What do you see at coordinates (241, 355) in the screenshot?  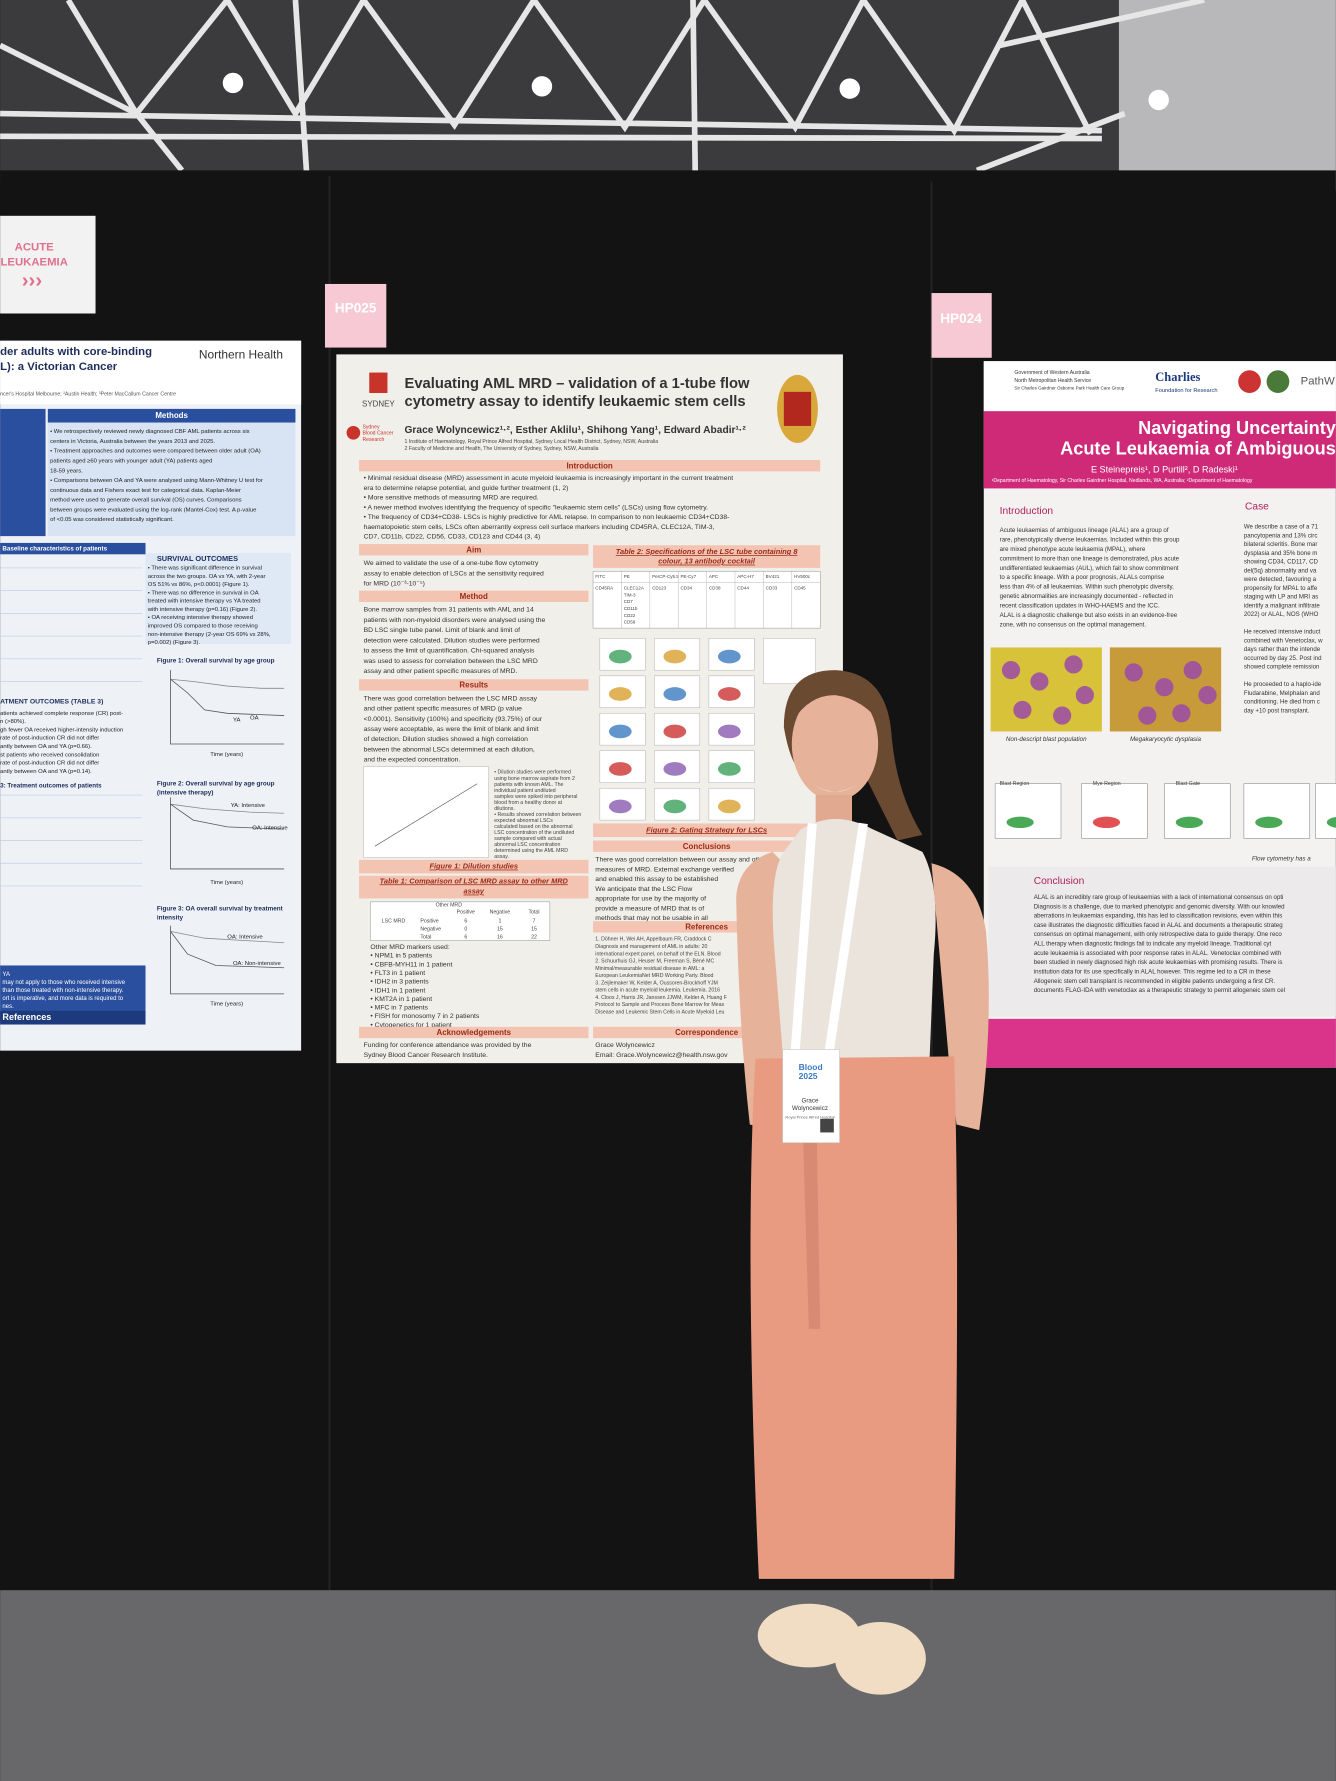 I see `org-logo: Northern Health` at bounding box center [241, 355].